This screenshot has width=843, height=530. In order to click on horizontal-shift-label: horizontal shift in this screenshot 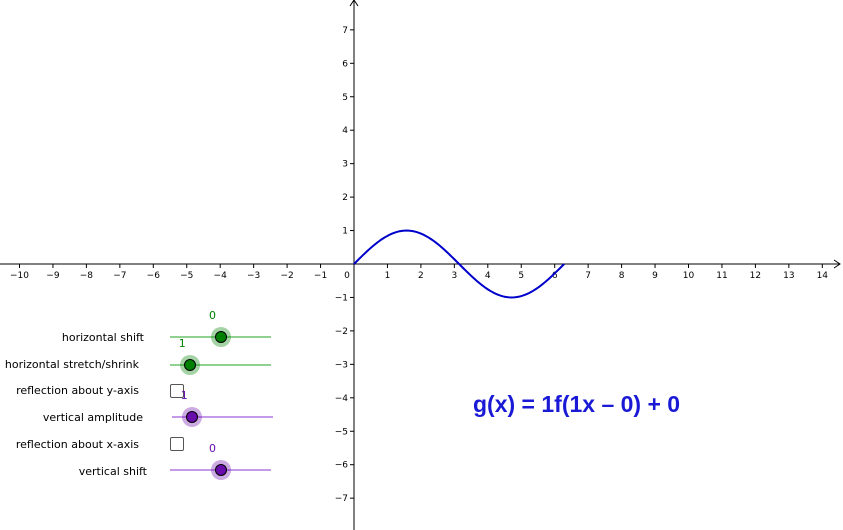, I will do `click(102, 337)`.